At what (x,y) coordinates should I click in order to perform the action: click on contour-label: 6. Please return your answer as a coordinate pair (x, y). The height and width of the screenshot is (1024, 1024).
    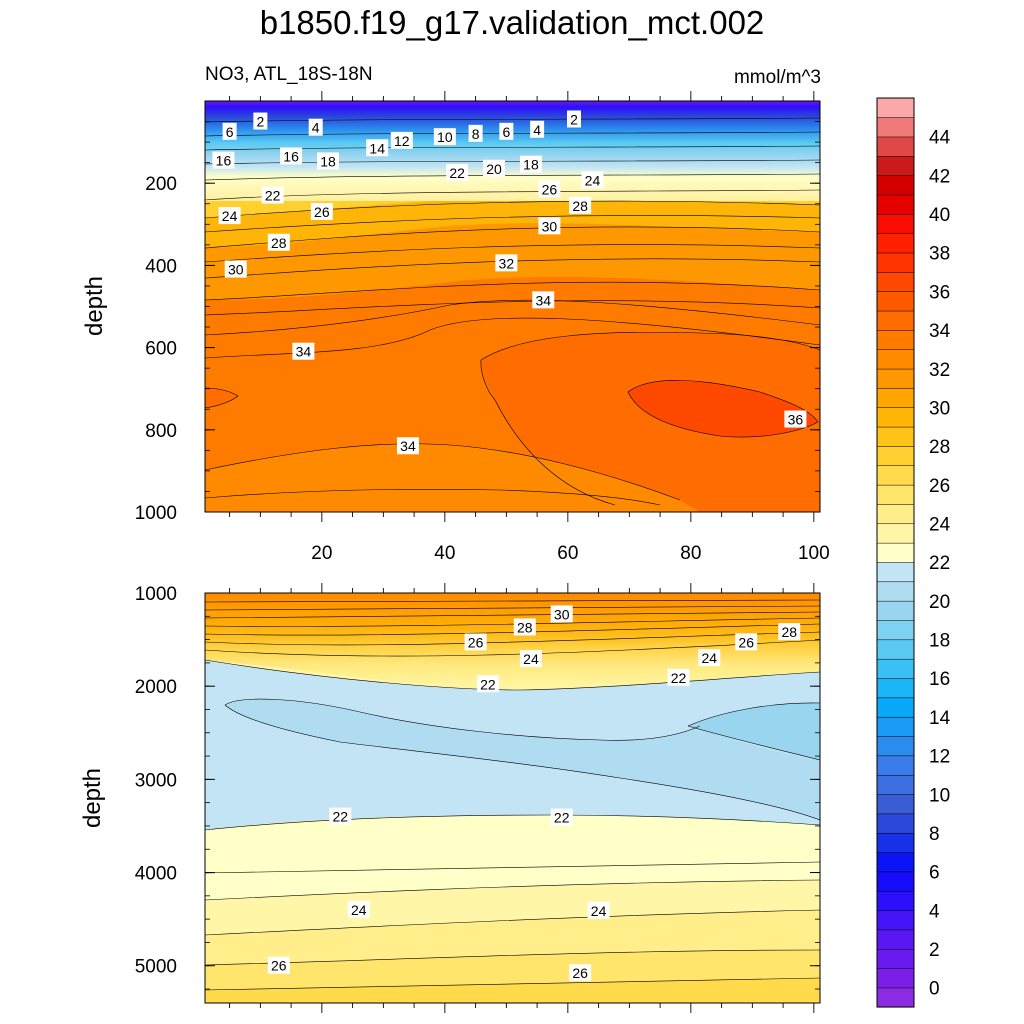
    Looking at the image, I should click on (230, 132).